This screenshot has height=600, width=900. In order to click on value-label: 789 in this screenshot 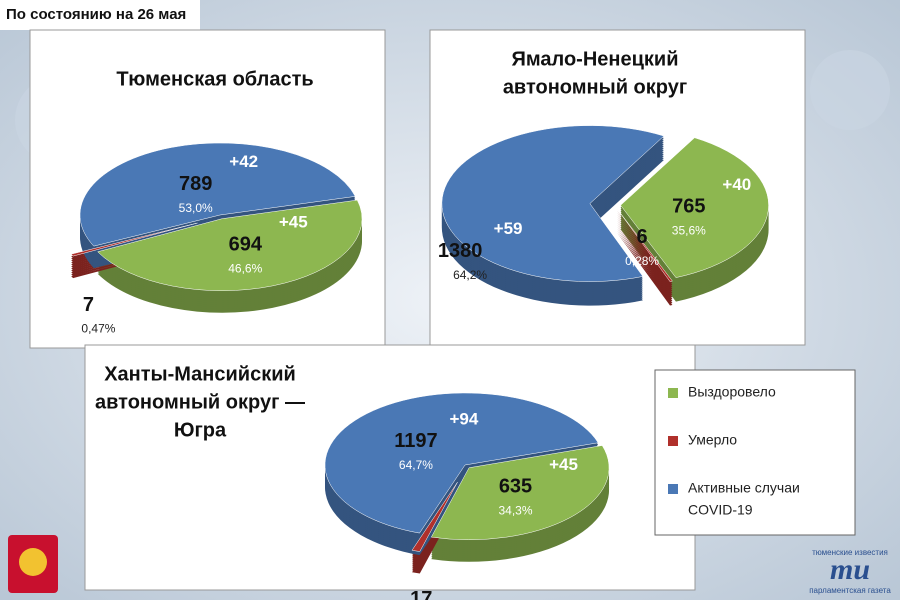, I will do `click(195, 184)`.